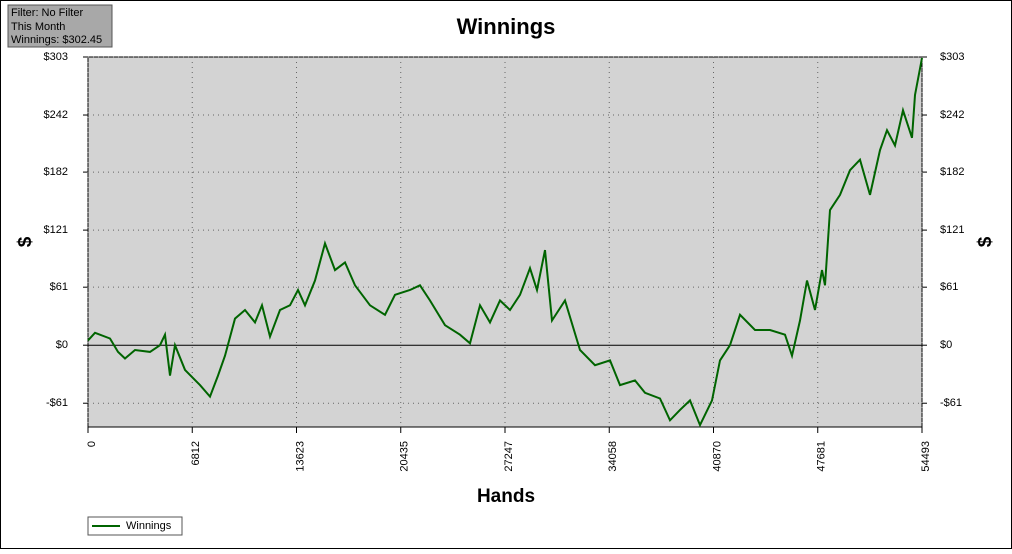 The width and height of the screenshot is (1012, 554). What do you see at coordinates (509, 456) in the screenshot?
I see `x-tick-label: 27247` at bounding box center [509, 456].